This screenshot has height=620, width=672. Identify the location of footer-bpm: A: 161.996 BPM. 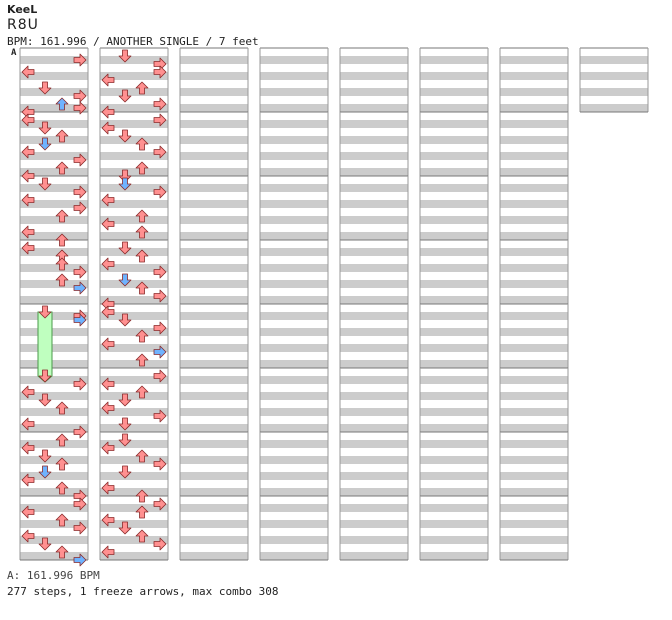
(53, 575).